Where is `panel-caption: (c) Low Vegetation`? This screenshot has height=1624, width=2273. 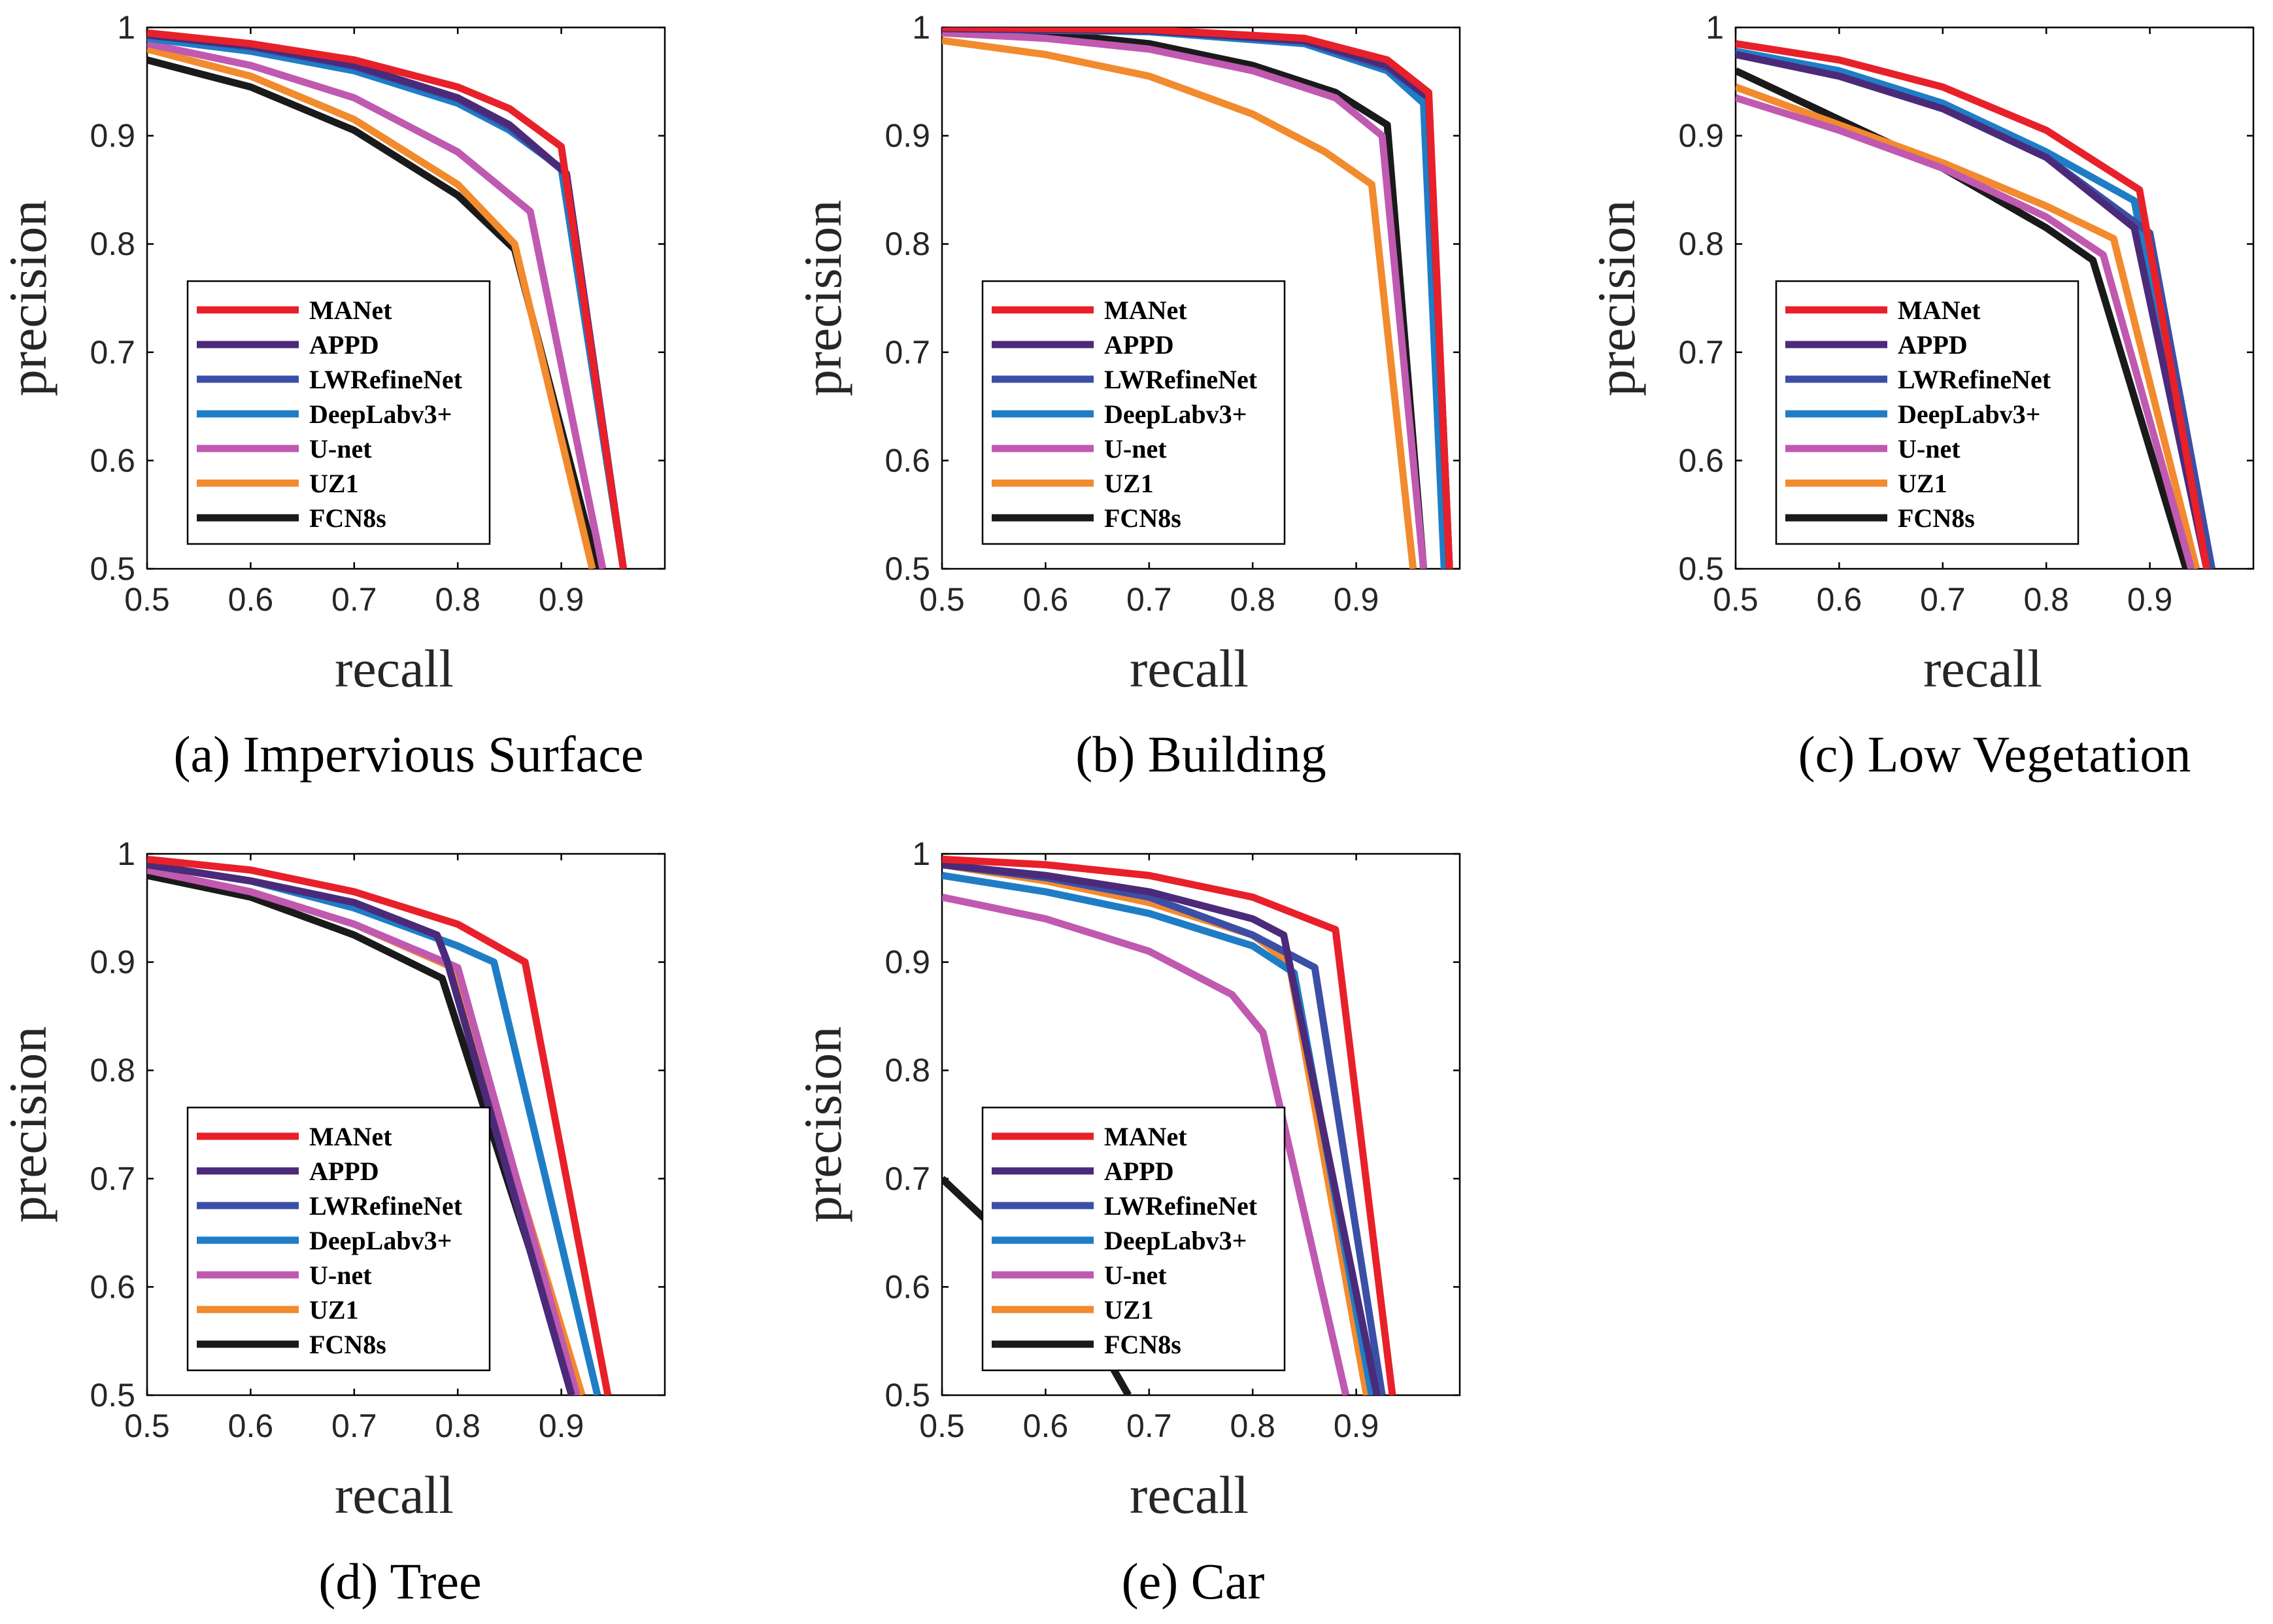 panel-caption: (c) Low Vegetation is located at coordinates (1994, 754).